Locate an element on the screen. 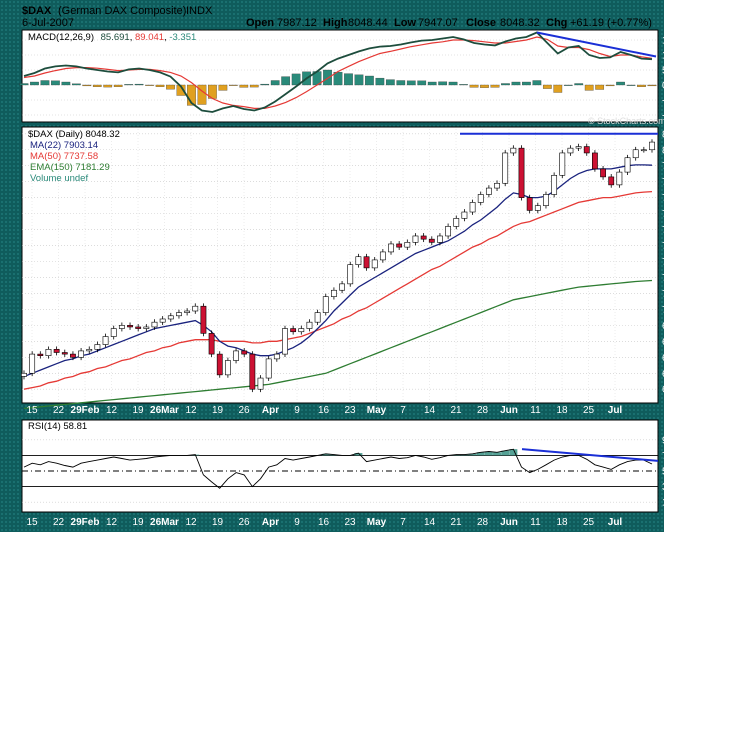 This screenshot has width=750, height=753. ema150-line is located at coordinates (338, 344).